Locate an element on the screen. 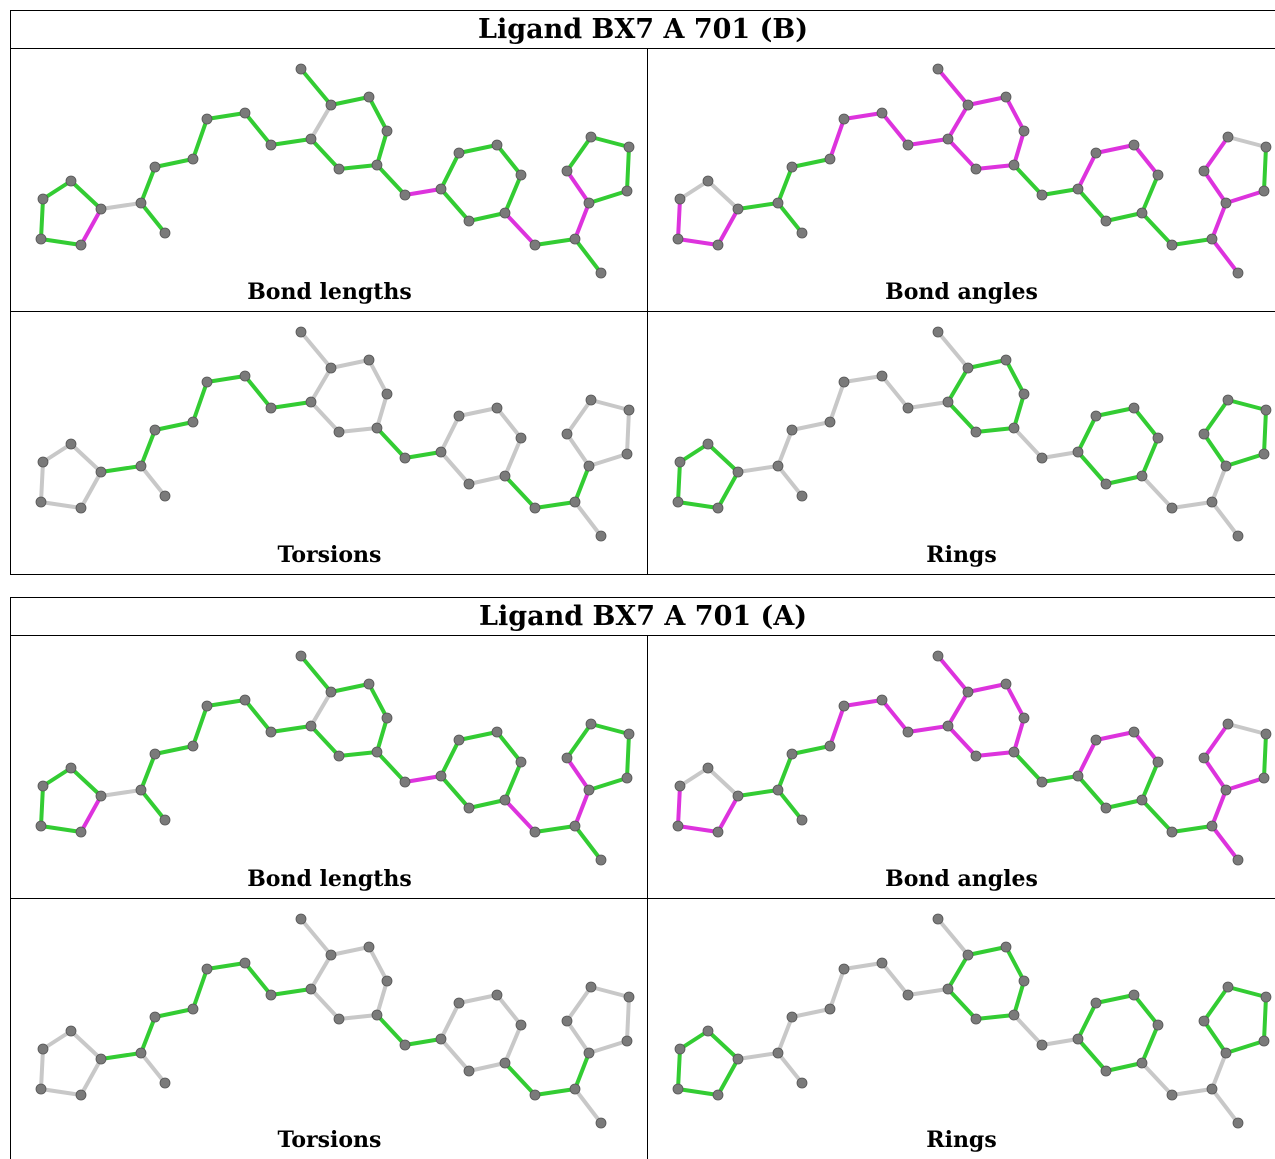 The height and width of the screenshot is (1159, 1275). block-title: Ligand BX7 A 701 (A) is located at coordinates (642, 617).